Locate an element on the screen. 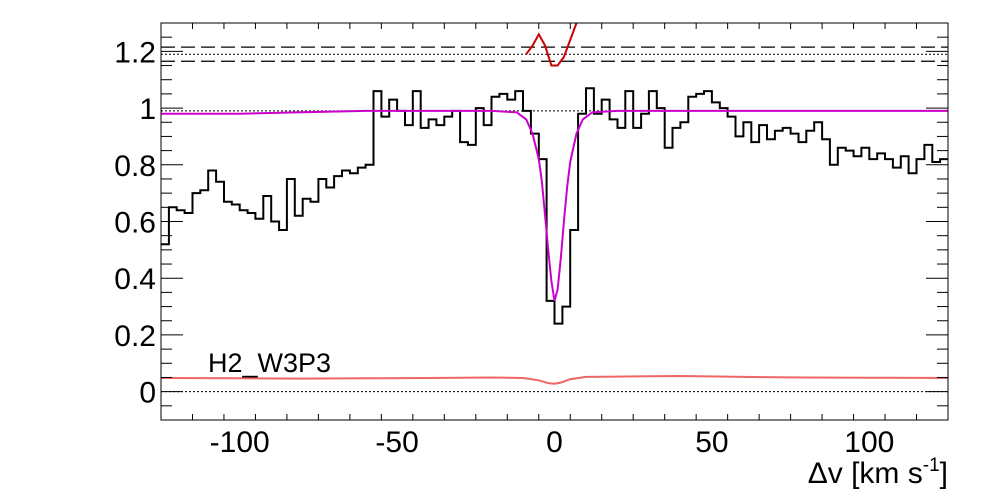  x-axis-label-sup: -1 is located at coordinates (931, 465).